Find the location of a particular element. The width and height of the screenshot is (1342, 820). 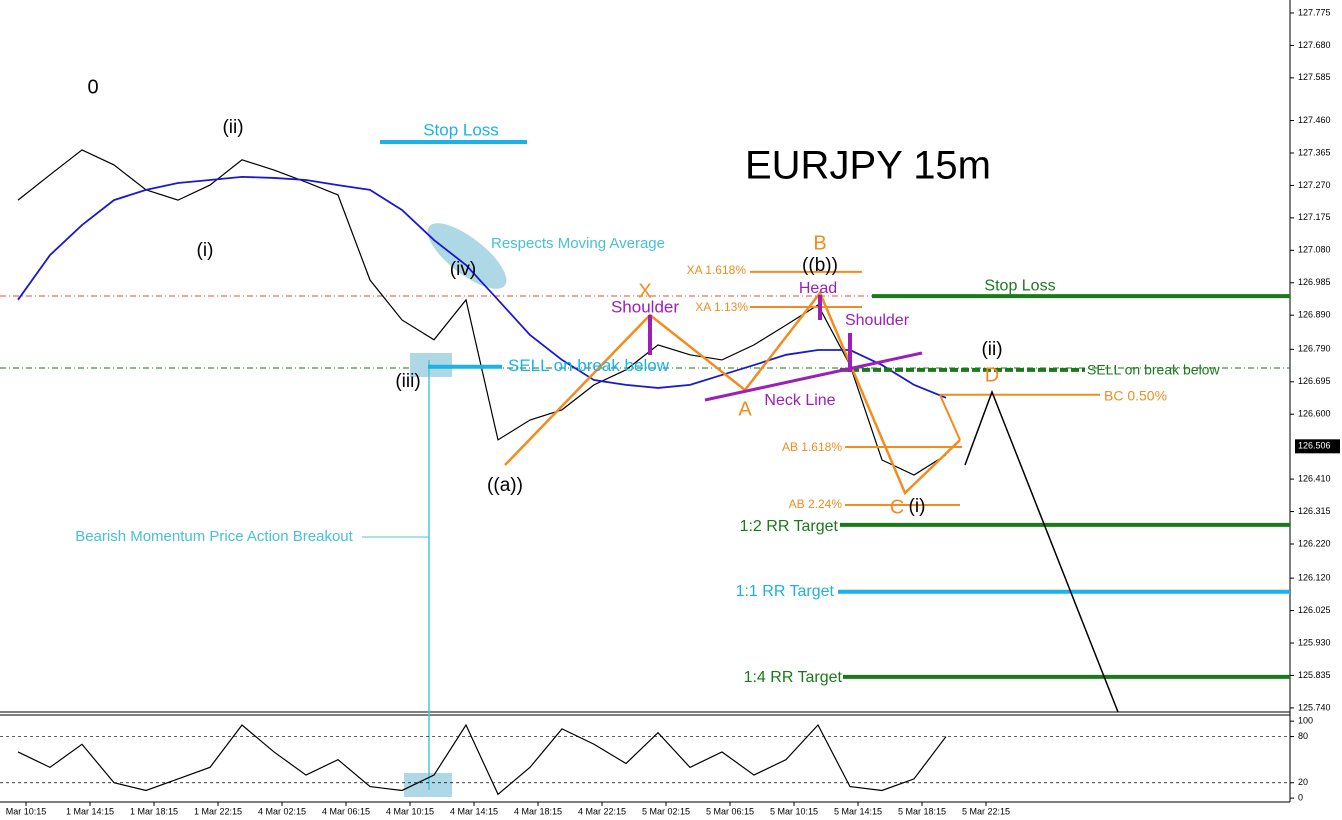

x-tick-label: 4 Mar 14:15 is located at coordinates (474, 811).